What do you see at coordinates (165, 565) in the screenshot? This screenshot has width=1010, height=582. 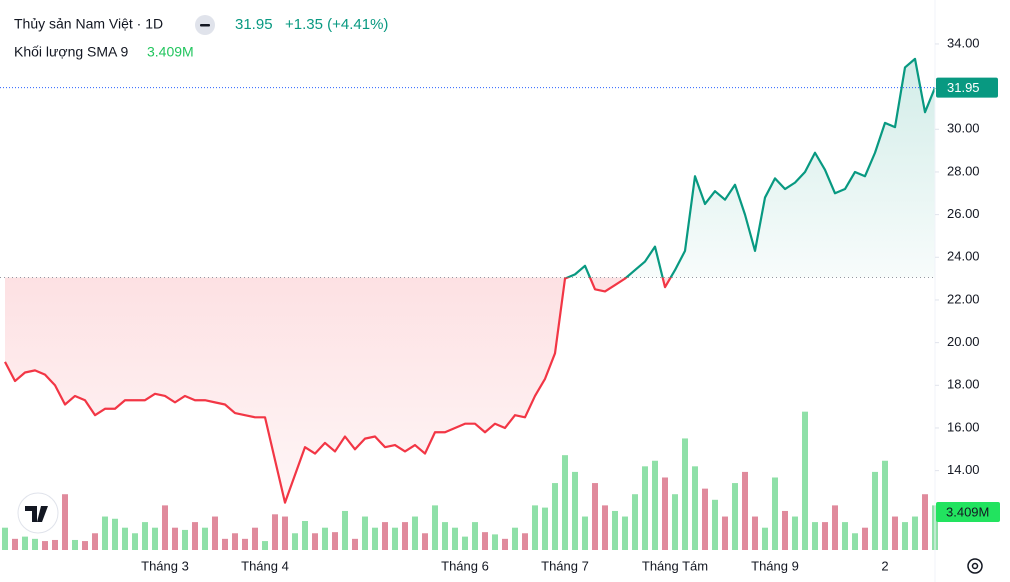 I see `x-tick-label: Tháng 3` at bounding box center [165, 565].